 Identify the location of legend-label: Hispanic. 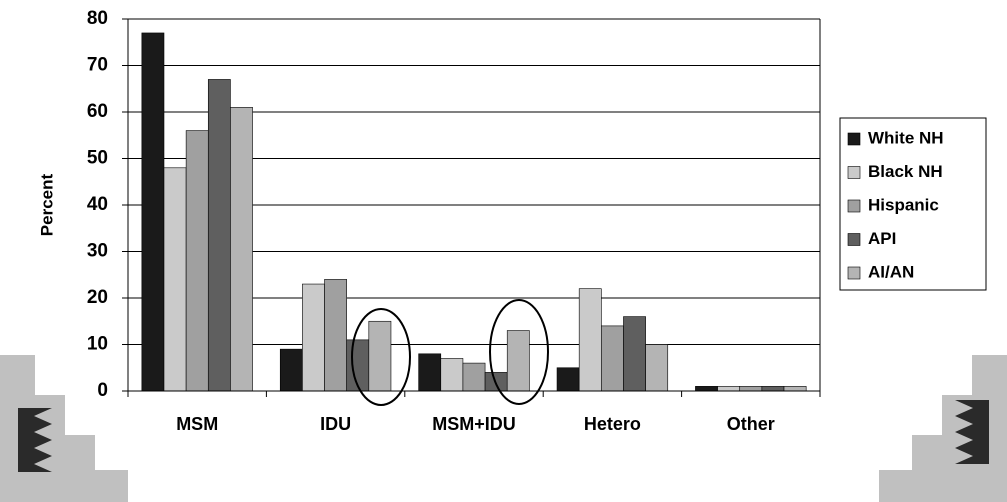
(903, 204).